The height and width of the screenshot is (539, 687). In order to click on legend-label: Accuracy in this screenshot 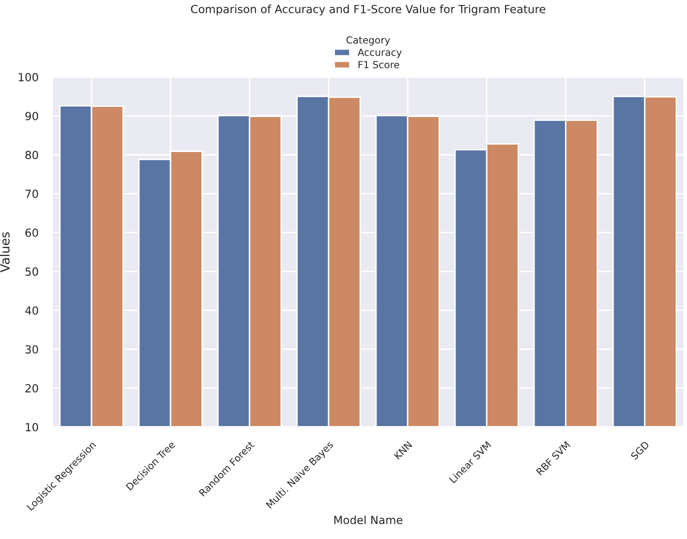, I will do `click(380, 53)`.